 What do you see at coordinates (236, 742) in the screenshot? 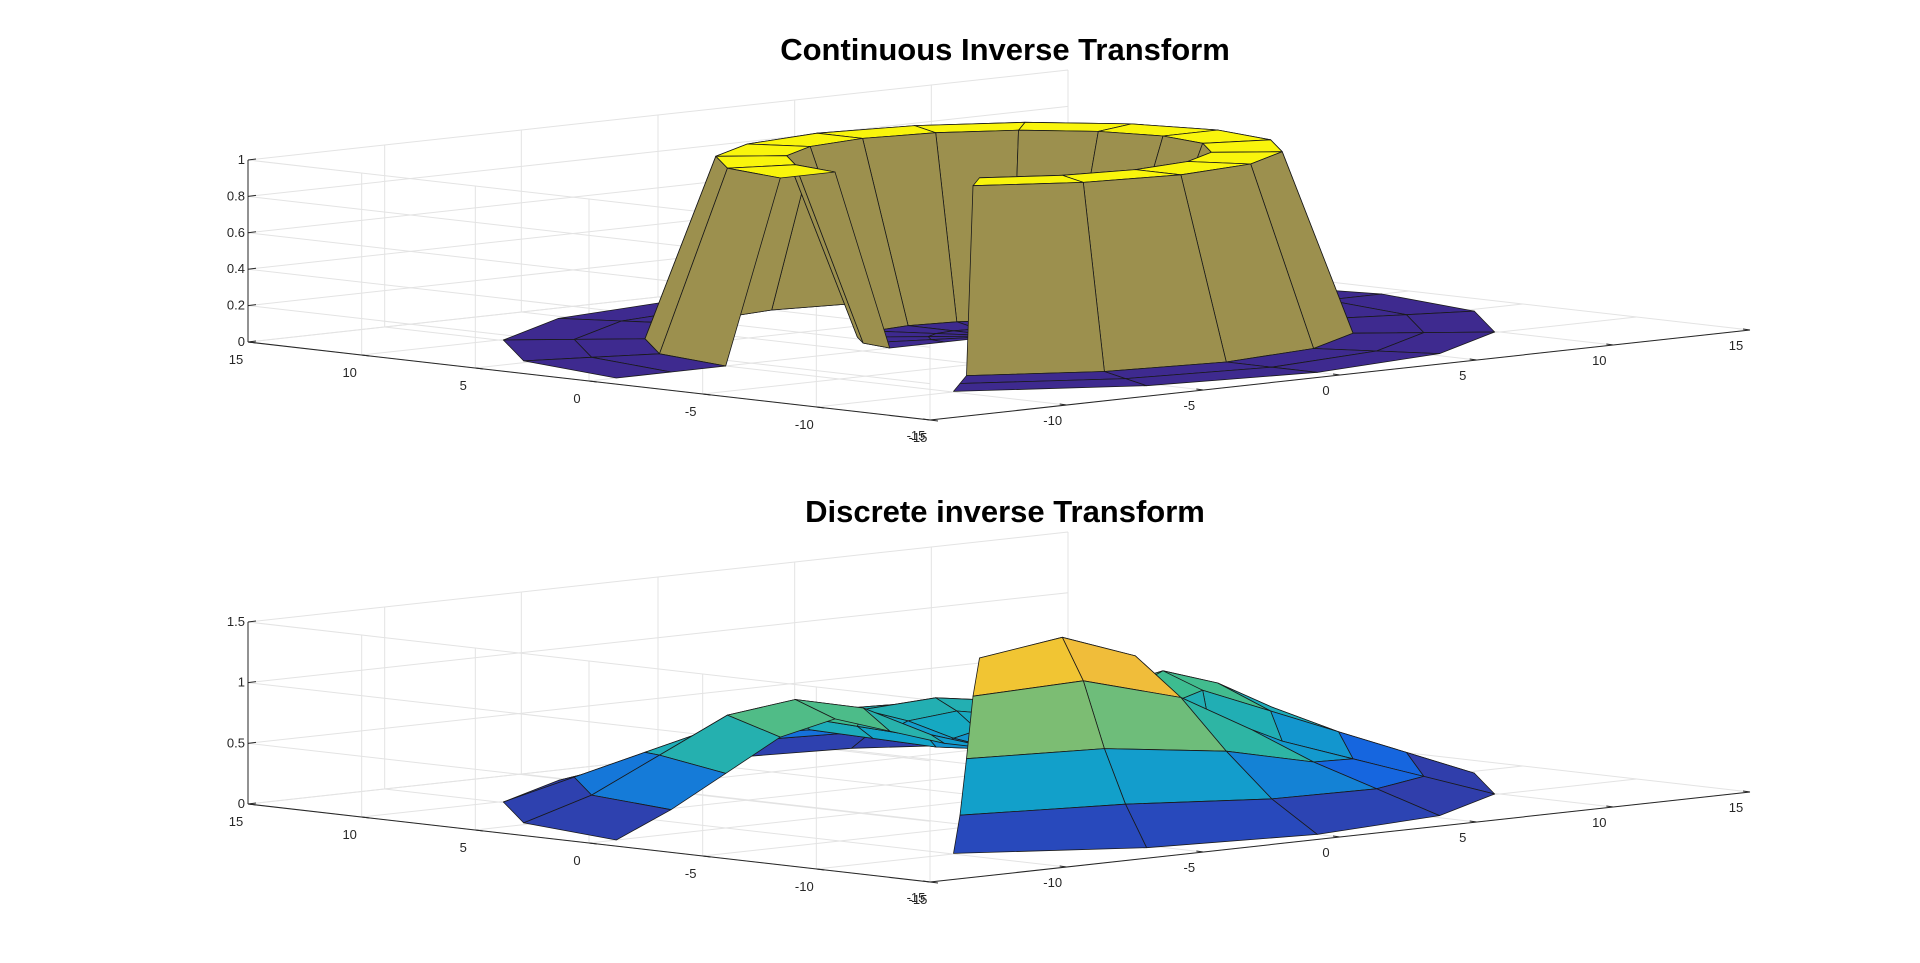
I see `z-tick-label: 0.5` at bounding box center [236, 742].